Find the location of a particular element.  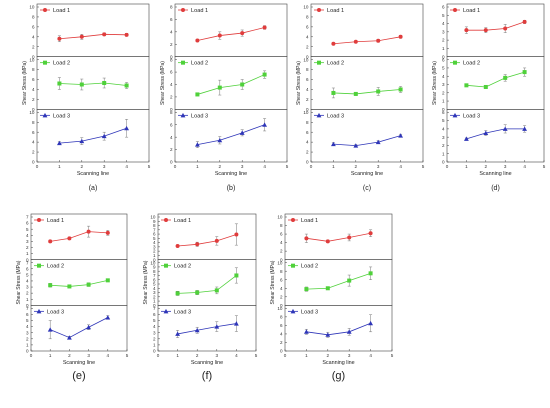

legend-label: Load 2 is located at coordinates (471, 64).